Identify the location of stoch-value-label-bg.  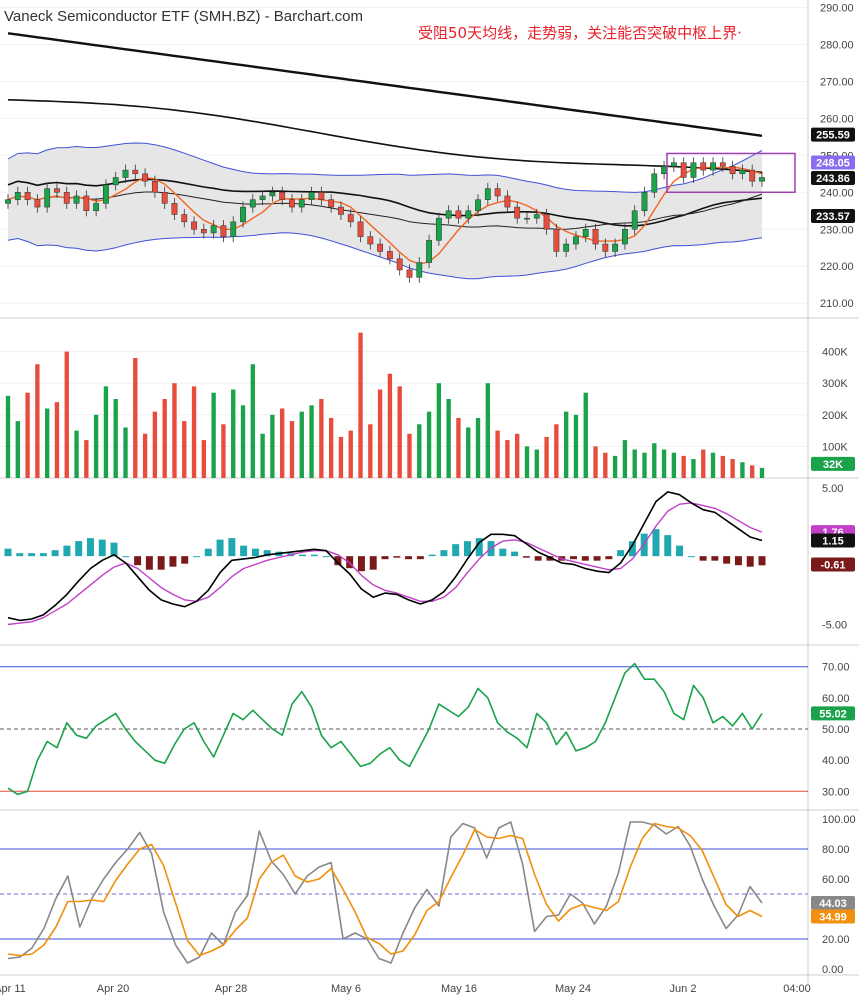
(833, 902).